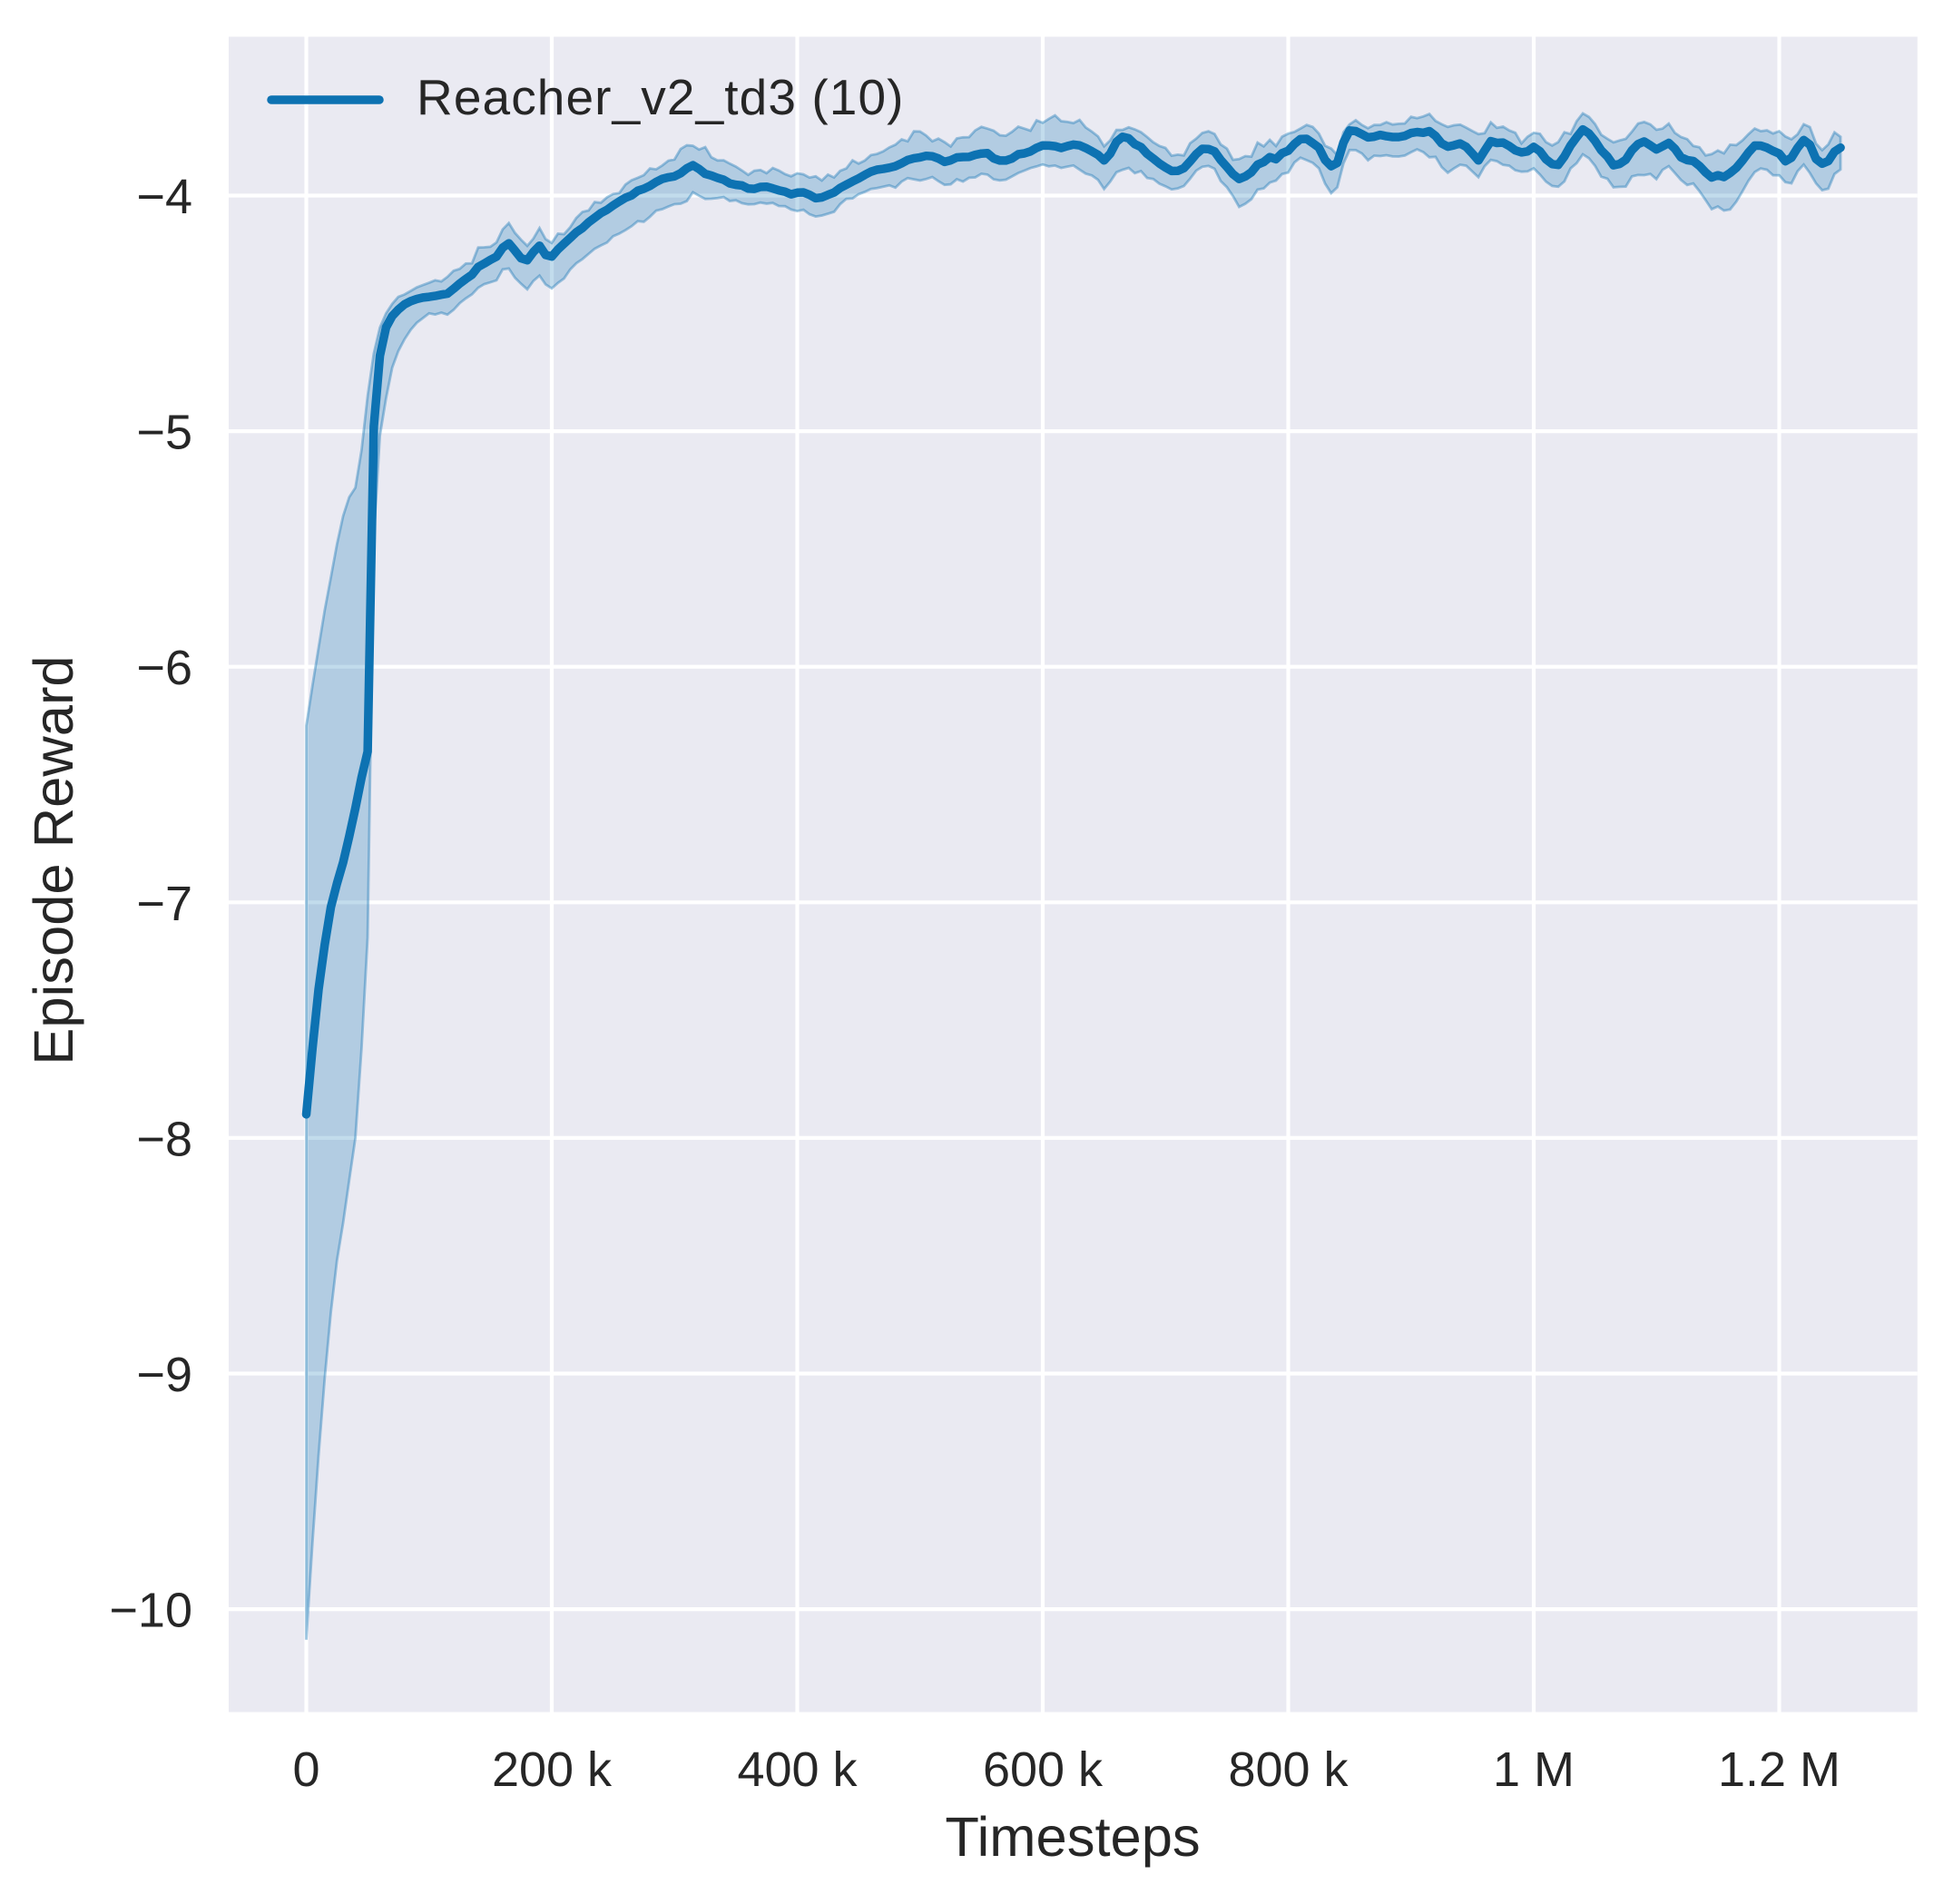 The width and height of the screenshot is (1953, 1904). Describe the element at coordinates (1289, 1770) in the screenshot. I see `svg-text: 800 k` at that location.